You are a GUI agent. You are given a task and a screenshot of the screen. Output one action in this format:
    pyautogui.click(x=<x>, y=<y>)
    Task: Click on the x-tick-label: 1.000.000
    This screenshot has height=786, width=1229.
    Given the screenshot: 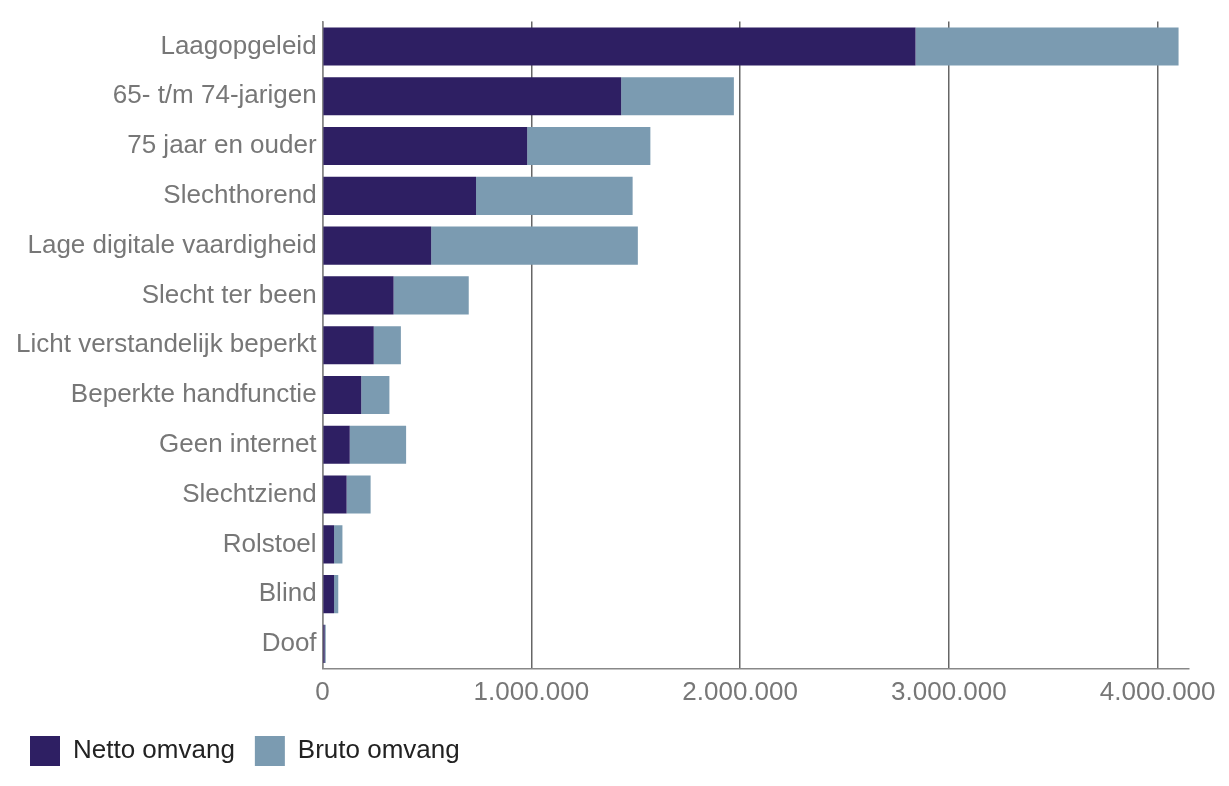 What is the action you would take?
    pyautogui.click(x=531, y=690)
    